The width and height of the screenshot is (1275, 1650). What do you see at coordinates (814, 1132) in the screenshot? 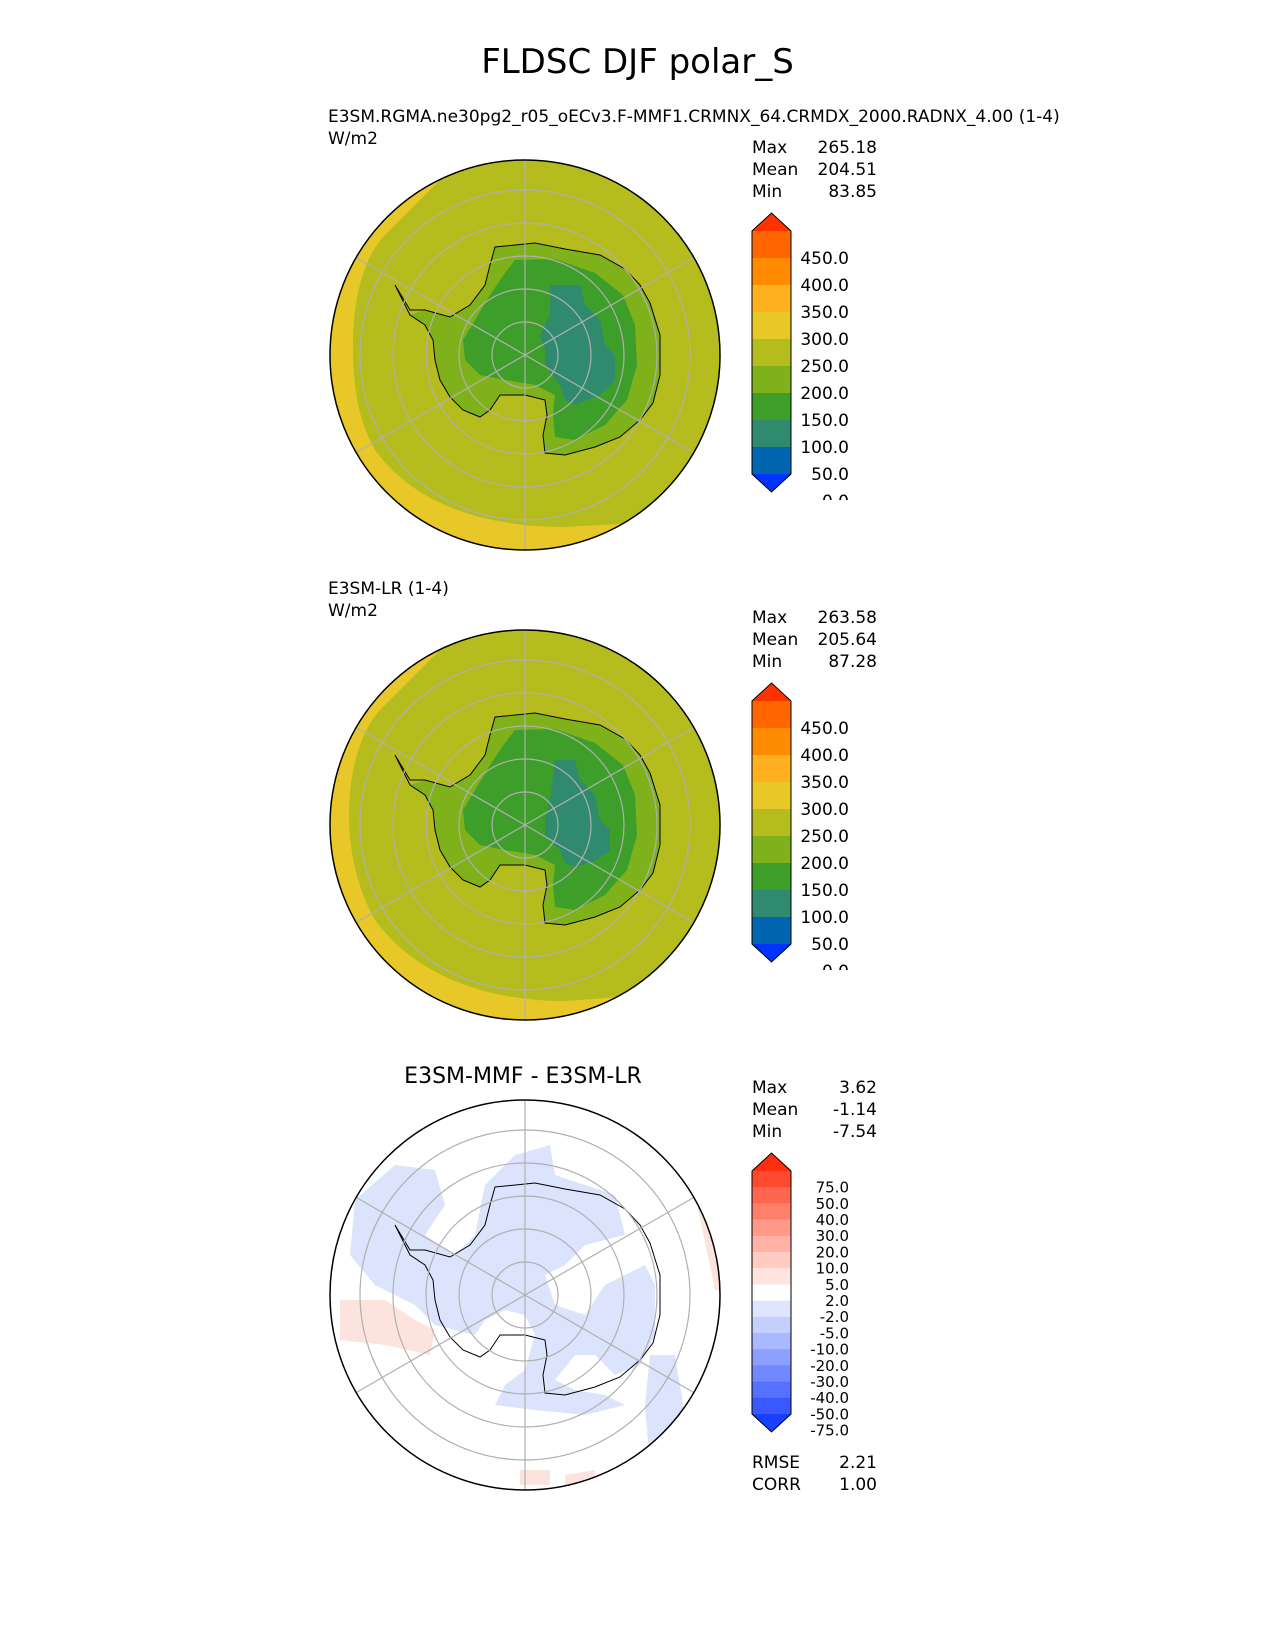
I see `stat-min: Min -7.54` at bounding box center [814, 1132].